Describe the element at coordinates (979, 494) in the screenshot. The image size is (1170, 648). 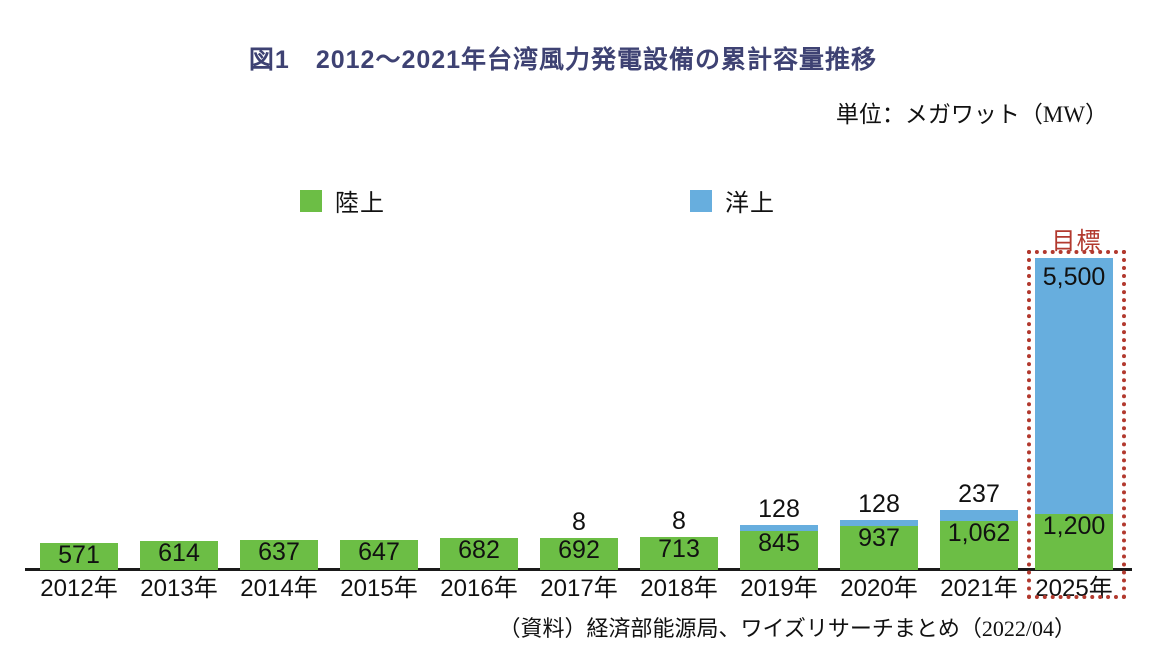
I see `bar-value-label-offshore: 237` at that location.